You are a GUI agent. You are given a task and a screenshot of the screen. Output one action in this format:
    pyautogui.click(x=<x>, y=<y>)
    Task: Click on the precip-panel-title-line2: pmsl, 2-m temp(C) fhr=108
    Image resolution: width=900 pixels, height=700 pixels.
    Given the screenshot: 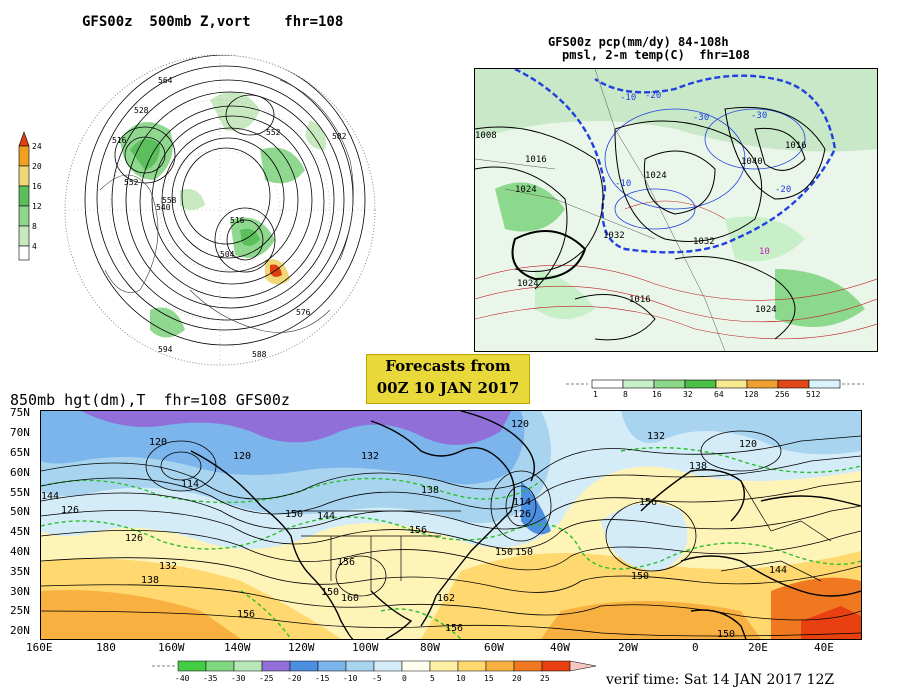 What is the action you would take?
    pyautogui.click(x=656, y=55)
    